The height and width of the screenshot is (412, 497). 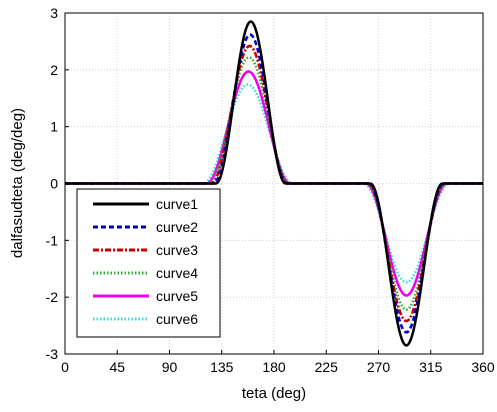 I want to click on x-tick-label: 90, so click(x=170, y=367).